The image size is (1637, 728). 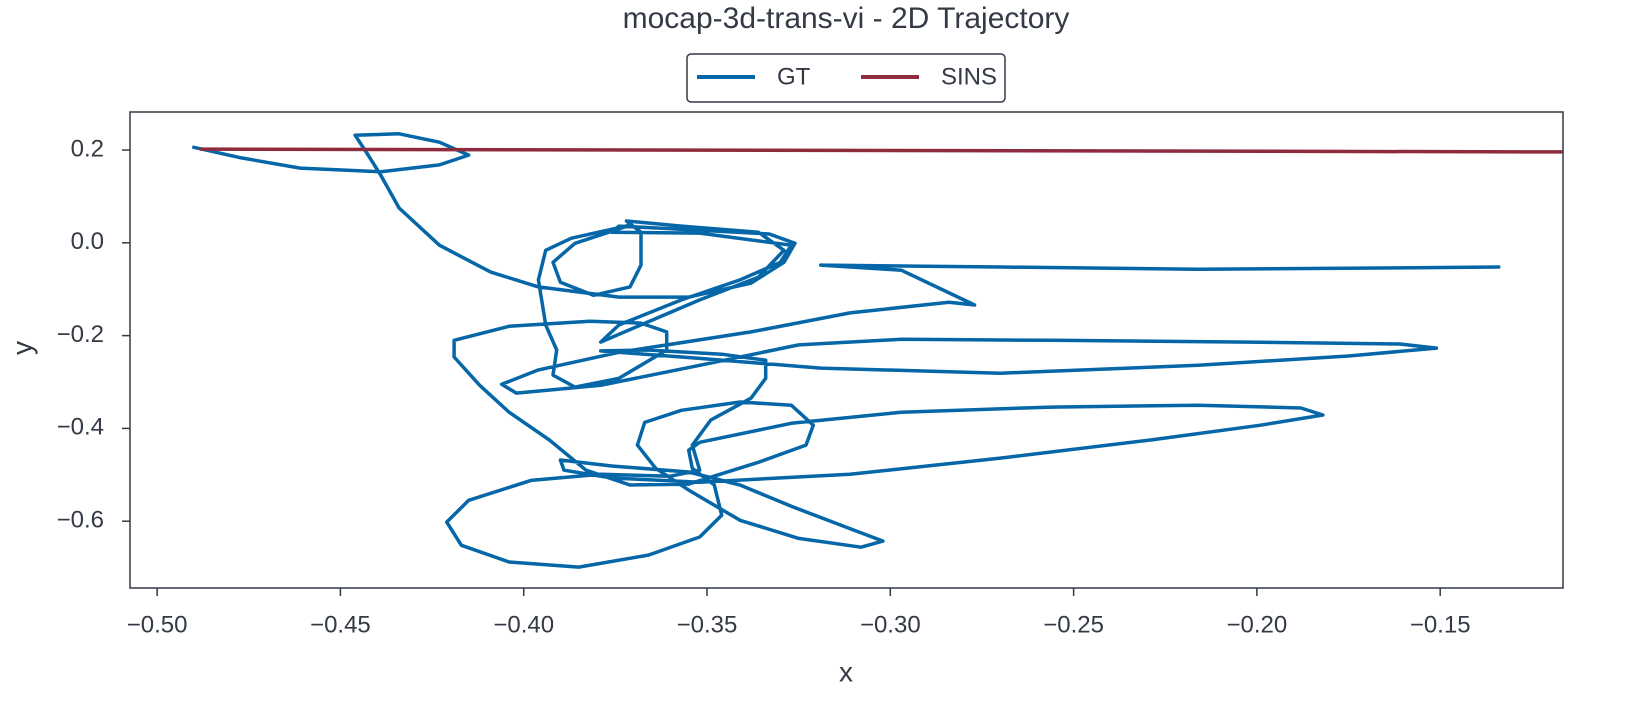 I want to click on legend: GT SINS, so click(x=846, y=78).